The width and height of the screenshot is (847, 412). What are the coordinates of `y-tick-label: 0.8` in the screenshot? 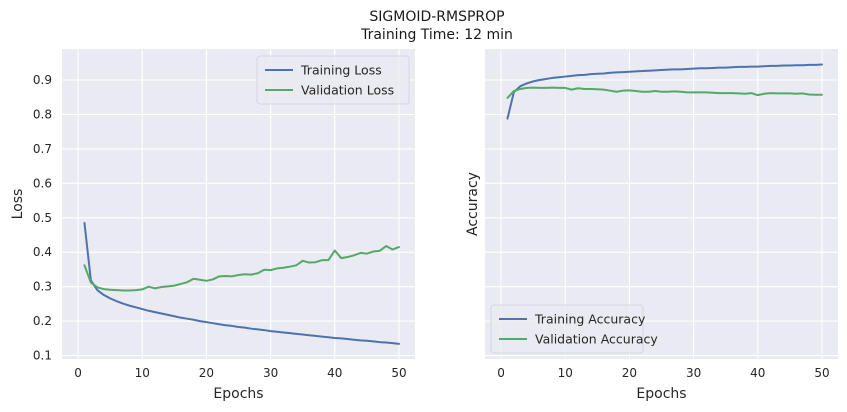 It's located at (42, 114).